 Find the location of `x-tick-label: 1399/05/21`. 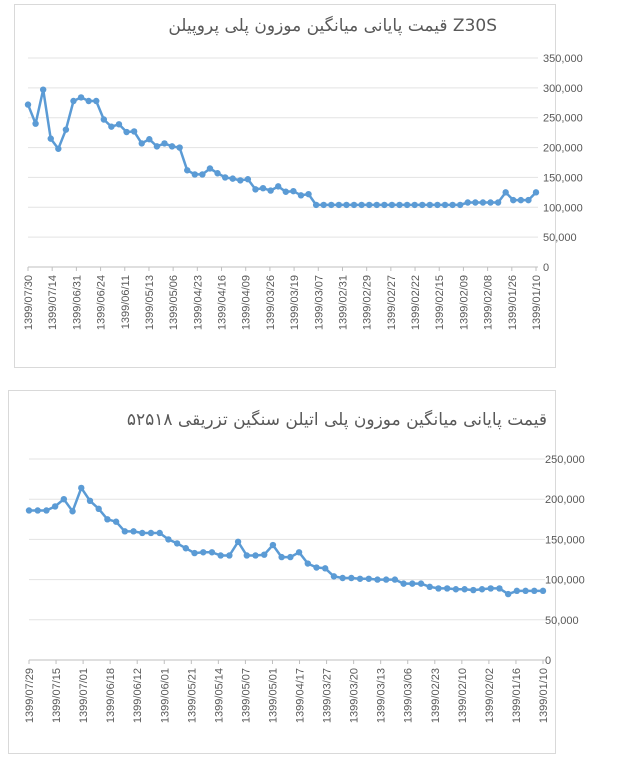

x-tick-label: 1399/05/21 is located at coordinates (192, 695).